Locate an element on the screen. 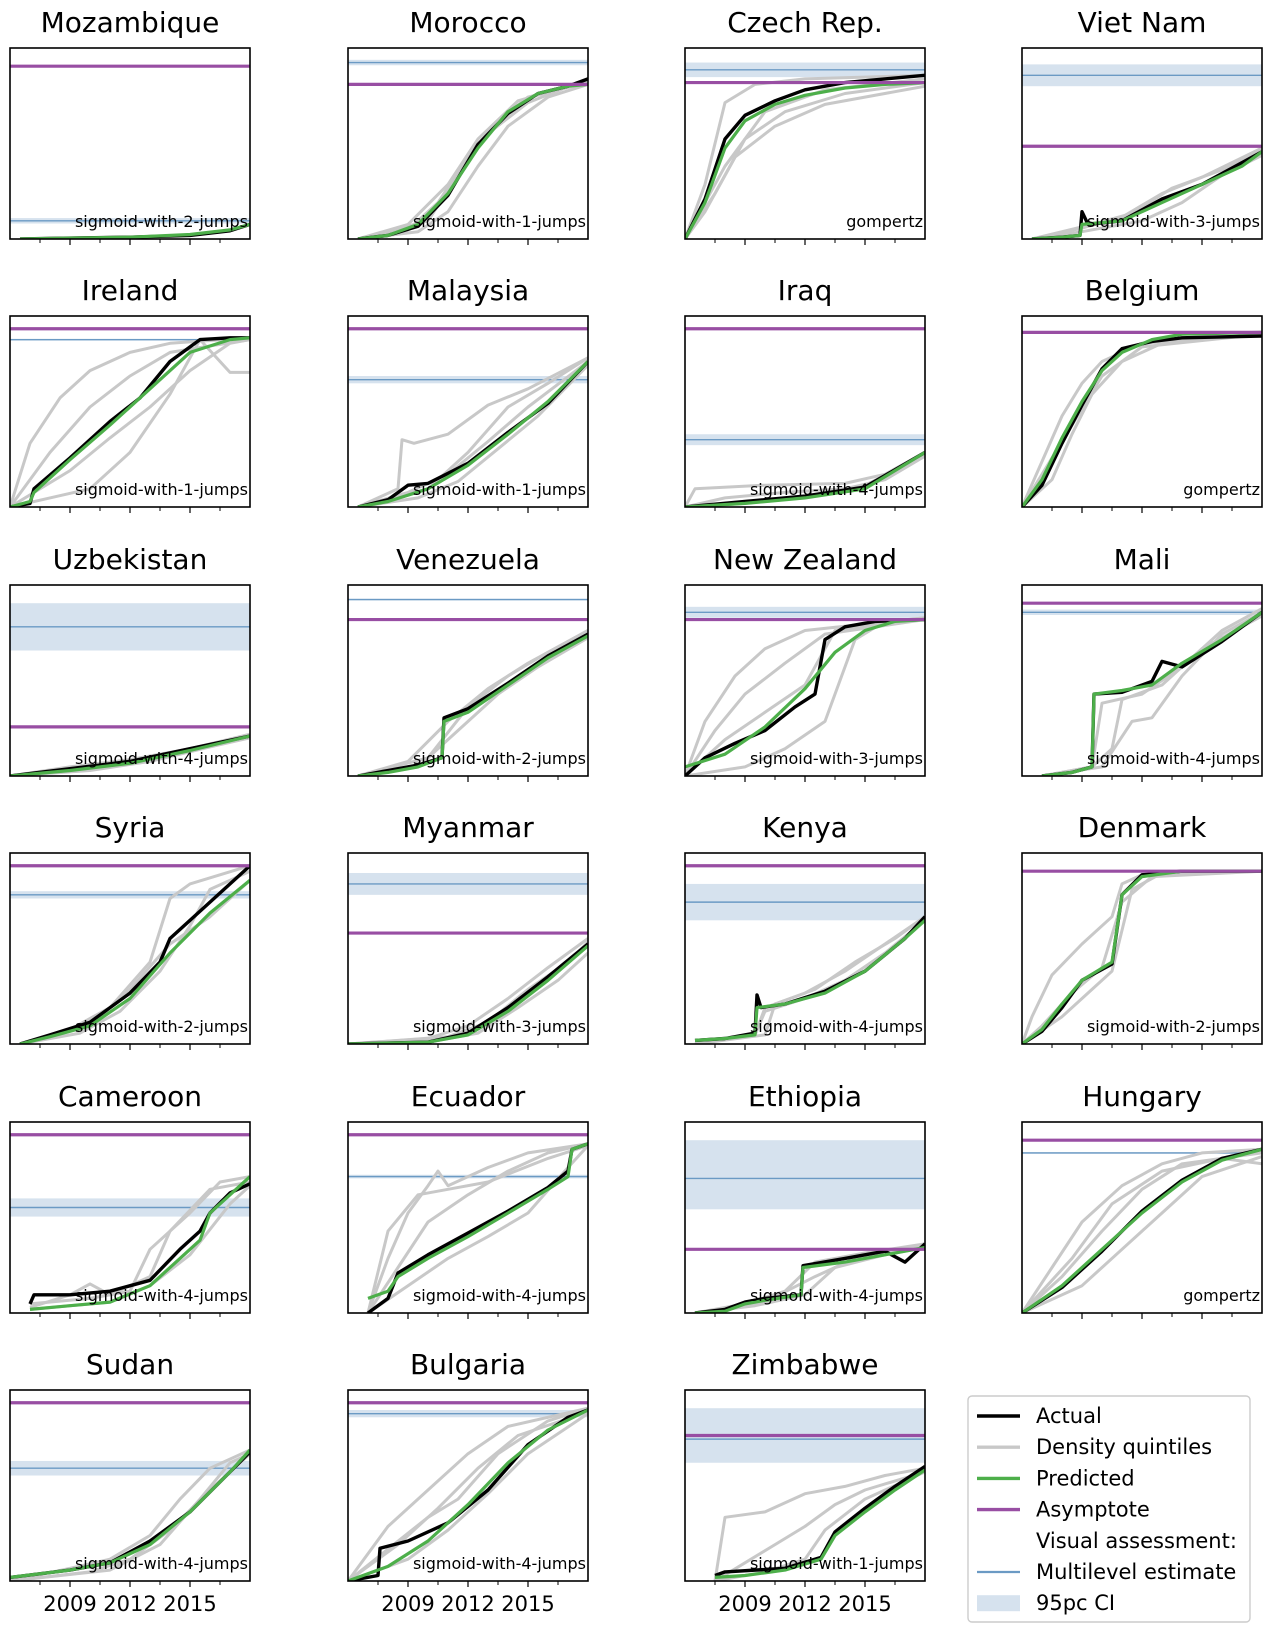 Image resolution: width=1265 pixels, height=1625 pixels. panel-title: Ecuador is located at coordinates (468, 1096).